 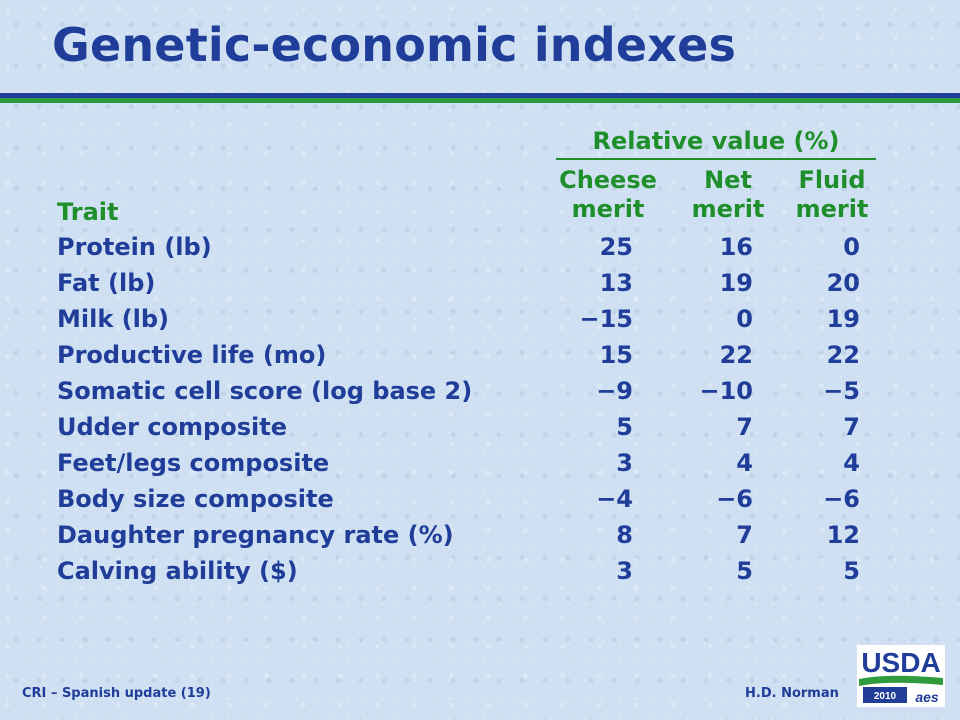 What do you see at coordinates (843, 319) in the screenshot?
I see `fluid-merit-value: 19` at bounding box center [843, 319].